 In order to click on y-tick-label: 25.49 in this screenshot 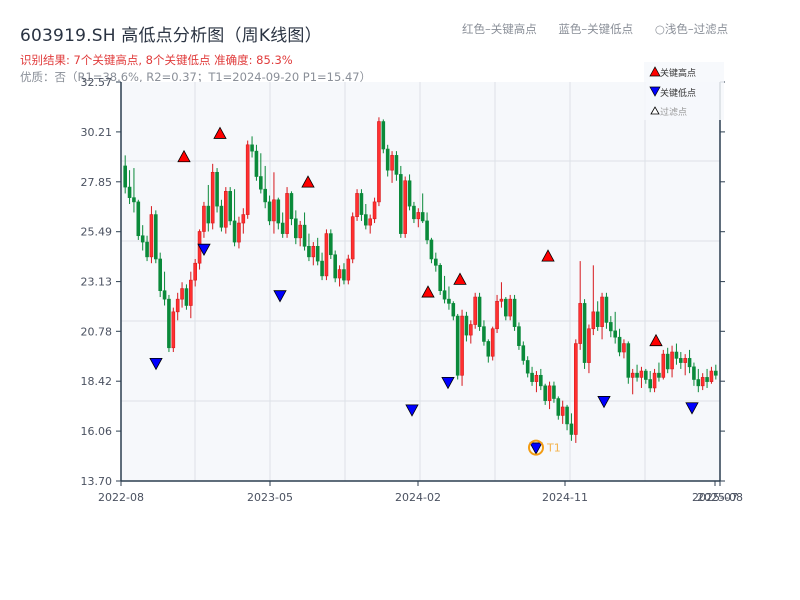, I will do `click(97, 232)`.